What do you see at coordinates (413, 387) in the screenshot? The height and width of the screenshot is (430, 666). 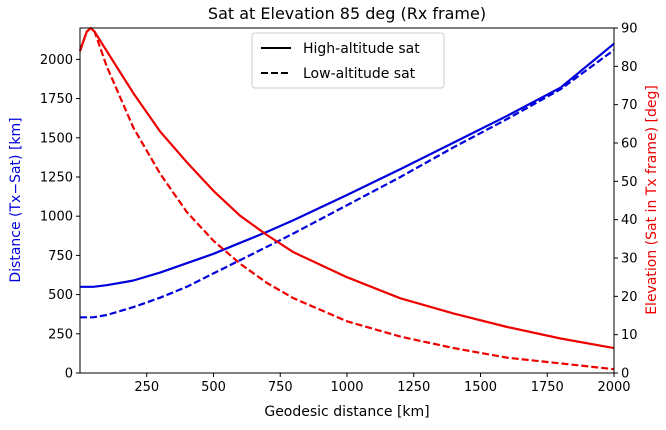 I see `x-tick-label: 1250` at bounding box center [413, 387].